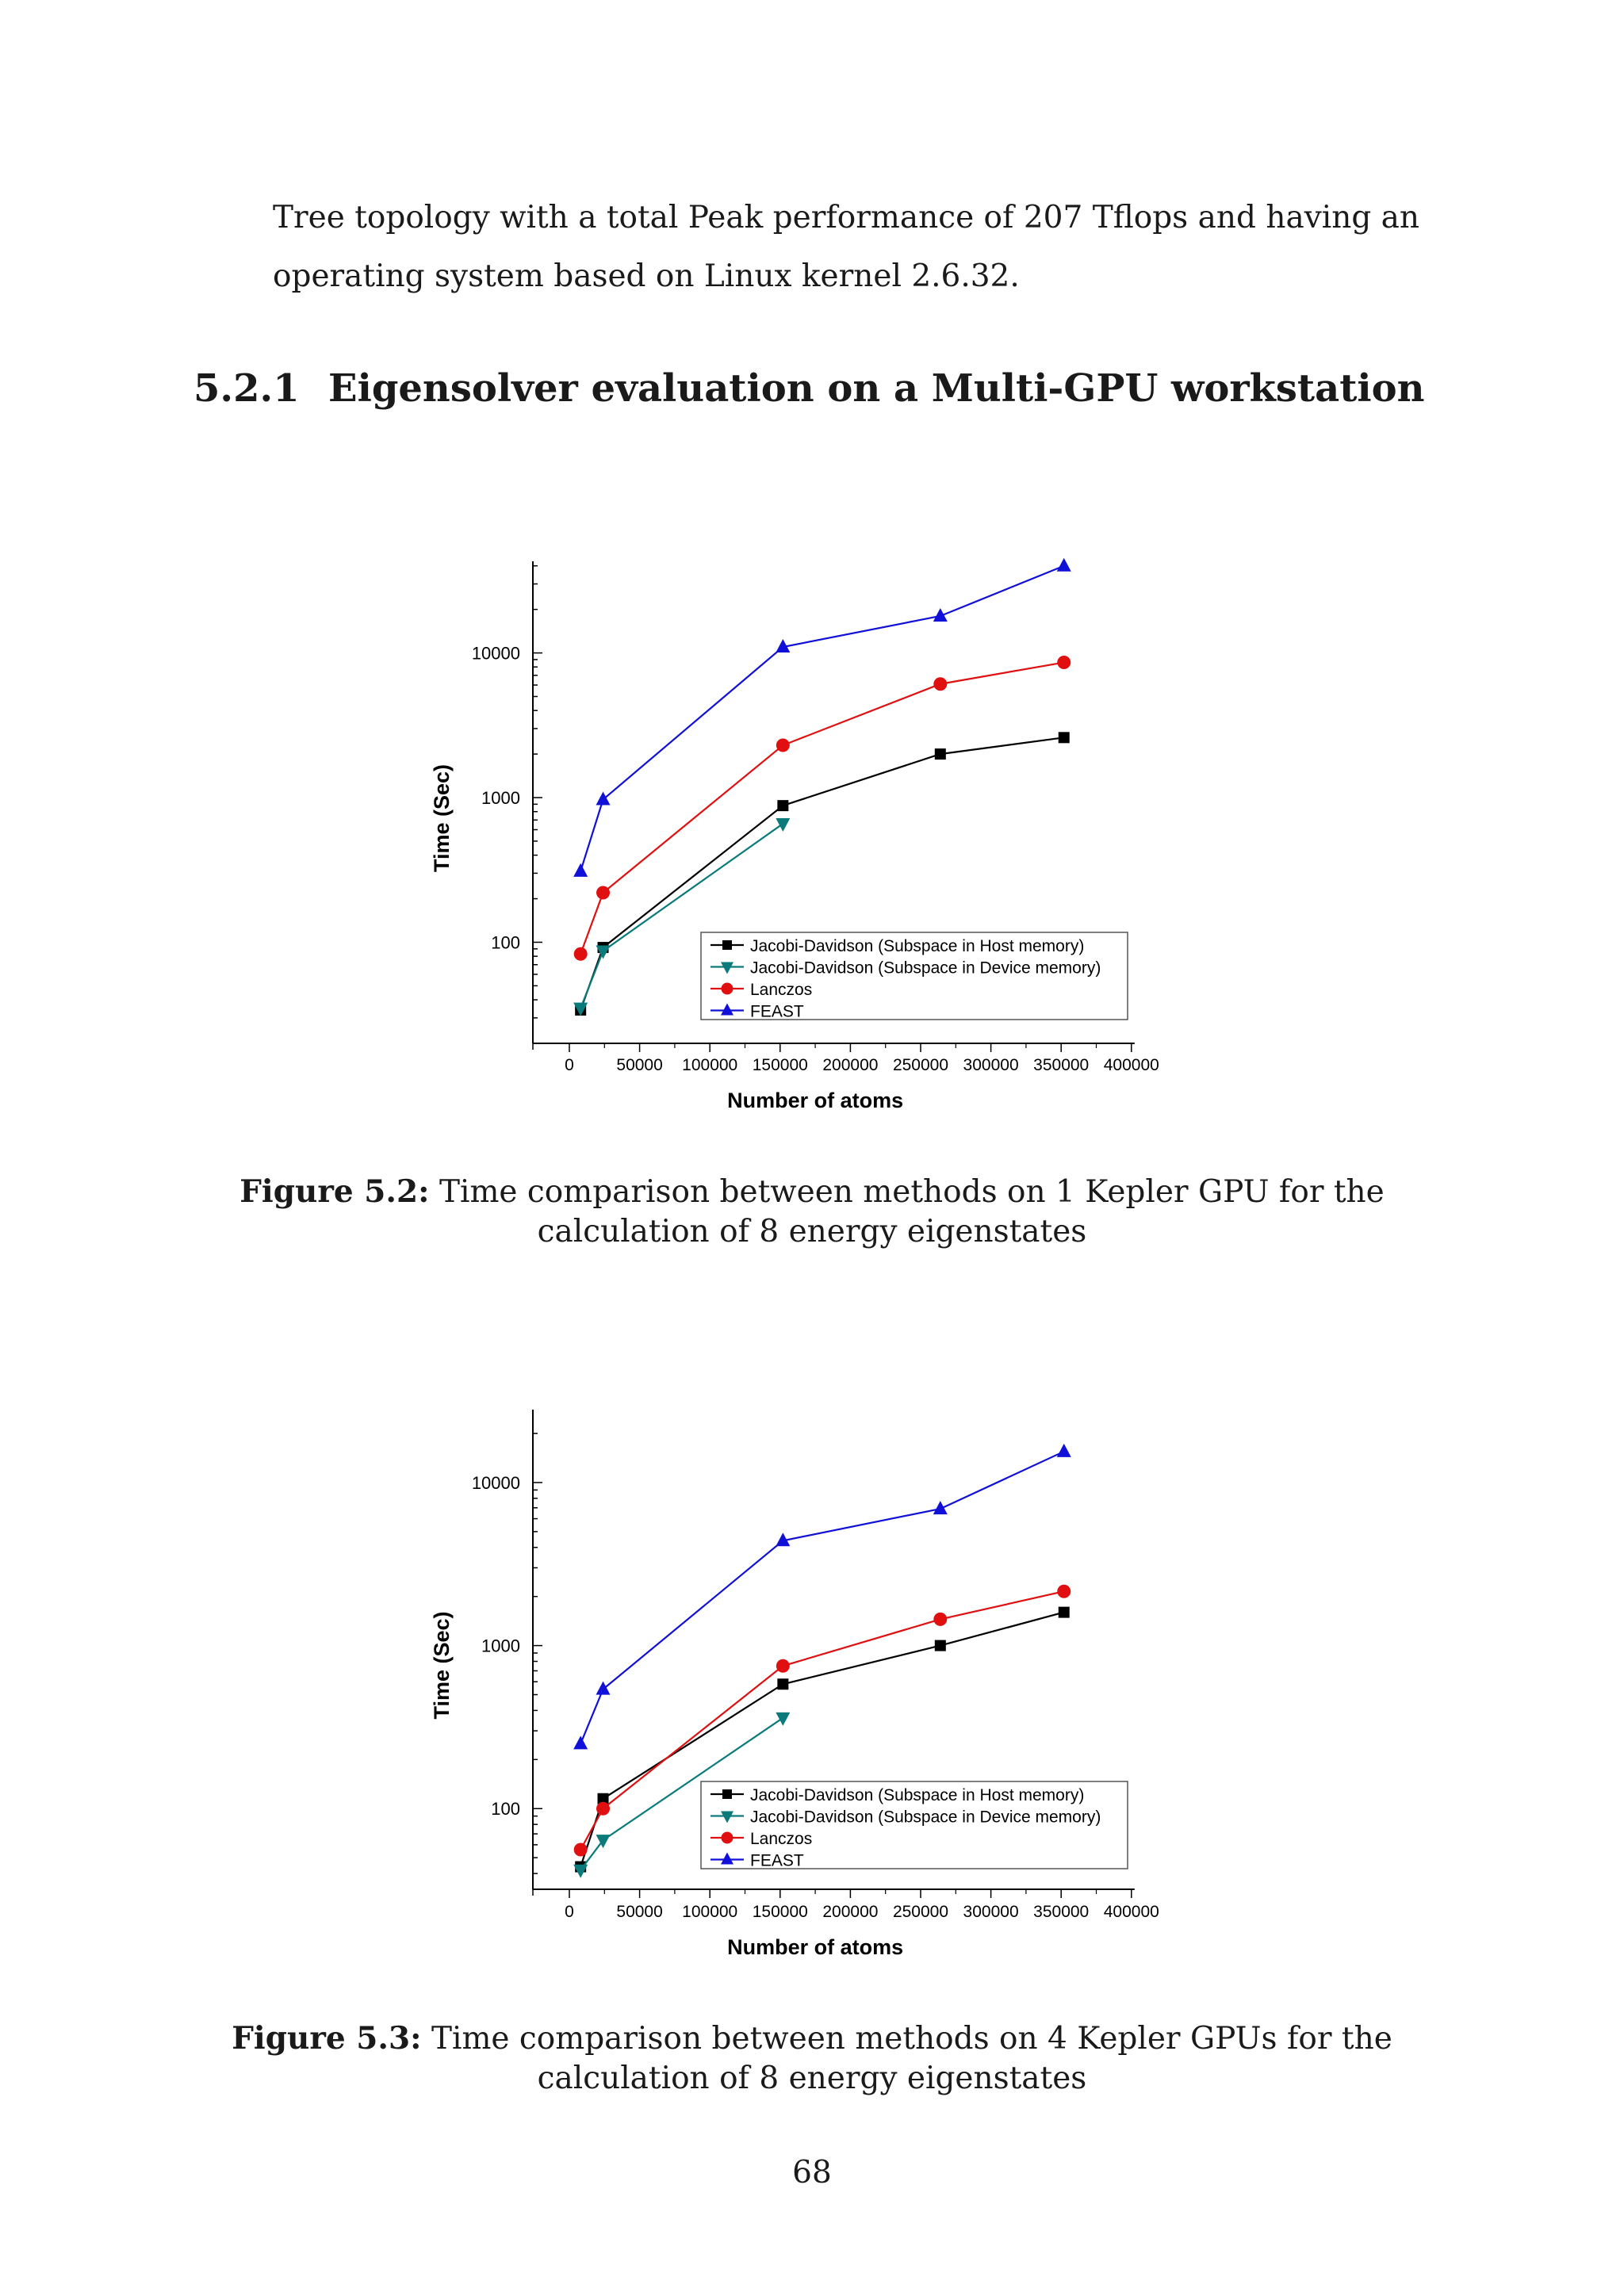  What do you see at coordinates (569, 1065) in the screenshot?
I see `x-tick-label: 0` at bounding box center [569, 1065].